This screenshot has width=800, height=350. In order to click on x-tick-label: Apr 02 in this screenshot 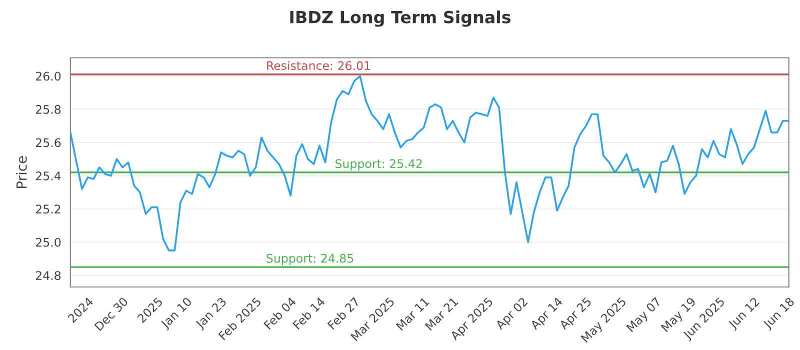, I will do `click(512, 314)`.